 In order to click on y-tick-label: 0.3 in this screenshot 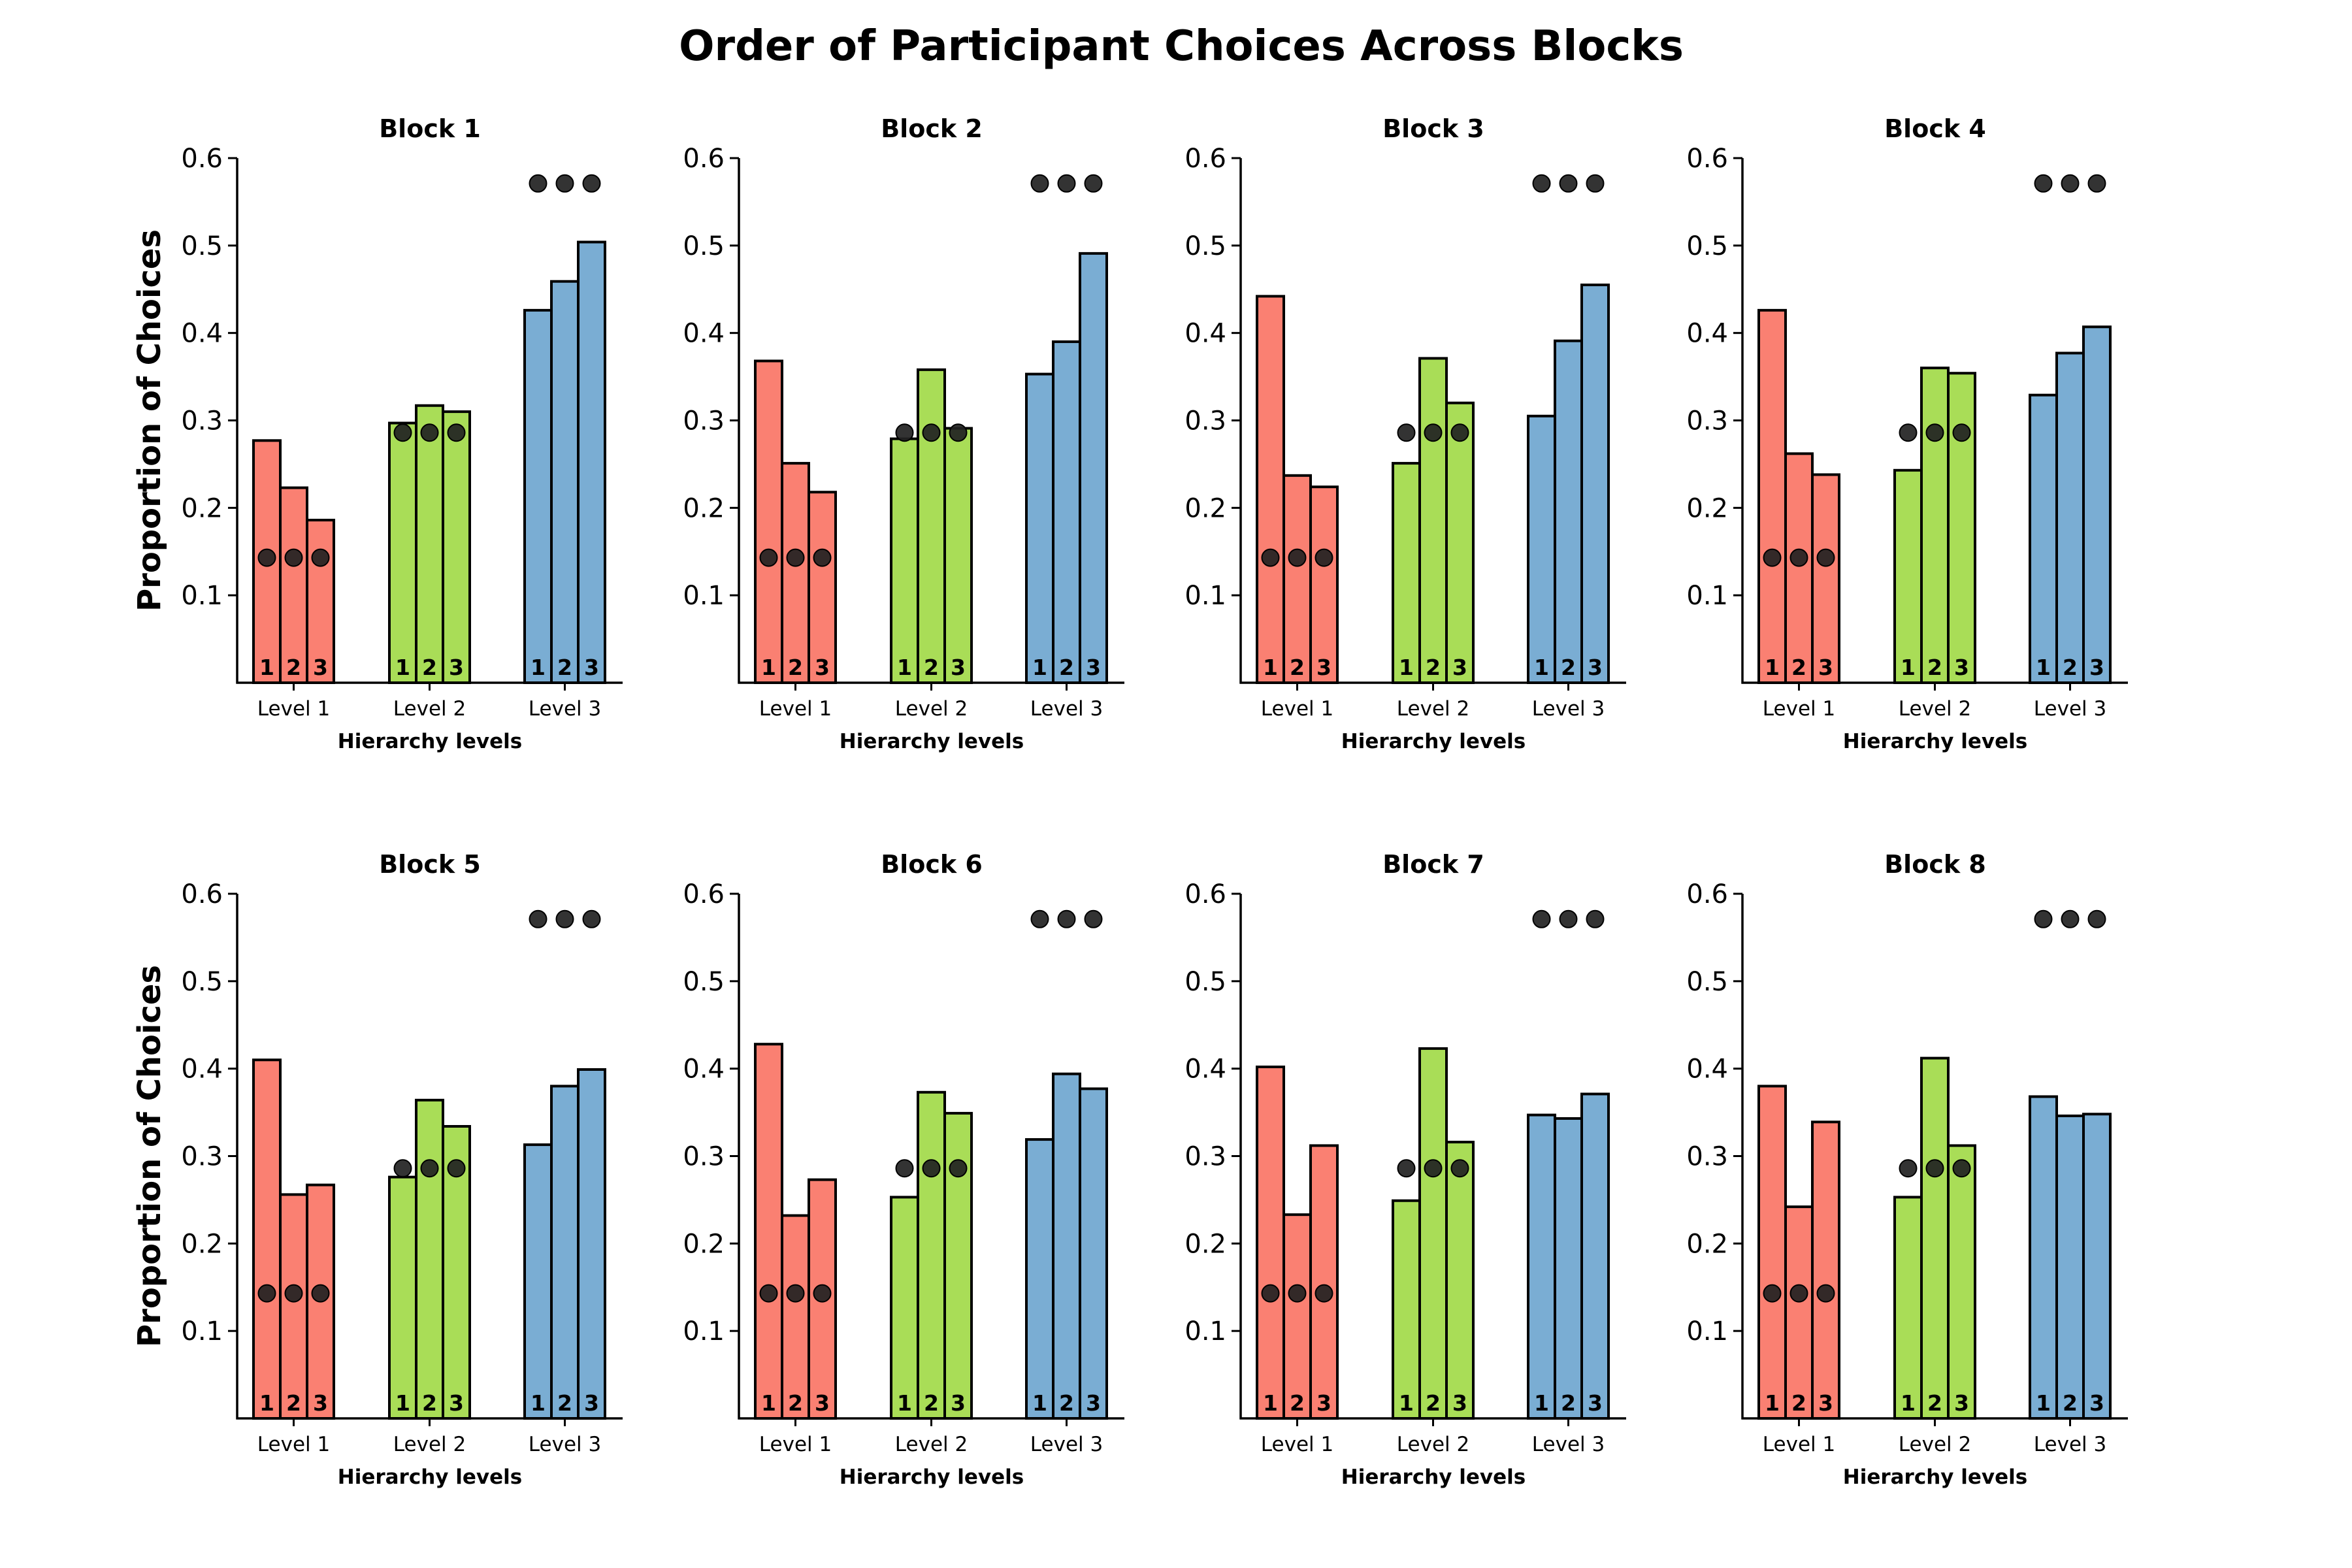, I will do `click(1707, 421)`.